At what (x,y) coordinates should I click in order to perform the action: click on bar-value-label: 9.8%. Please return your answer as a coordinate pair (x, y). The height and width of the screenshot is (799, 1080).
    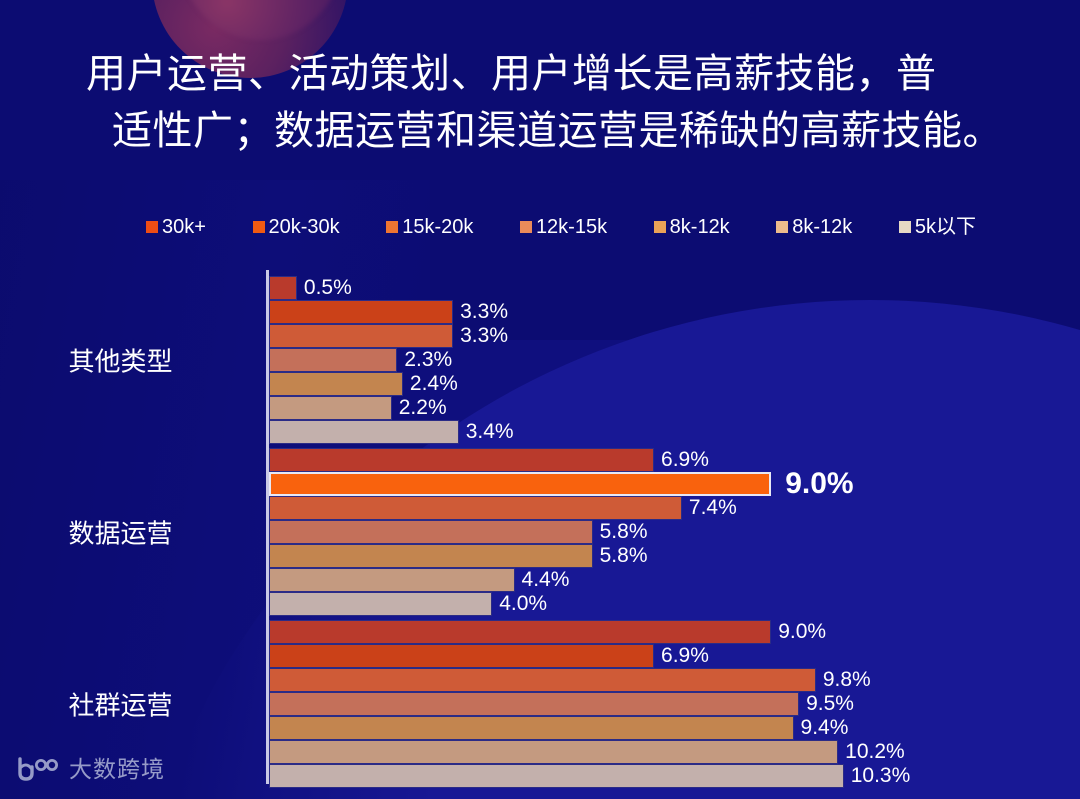
    Looking at the image, I should click on (846, 679).